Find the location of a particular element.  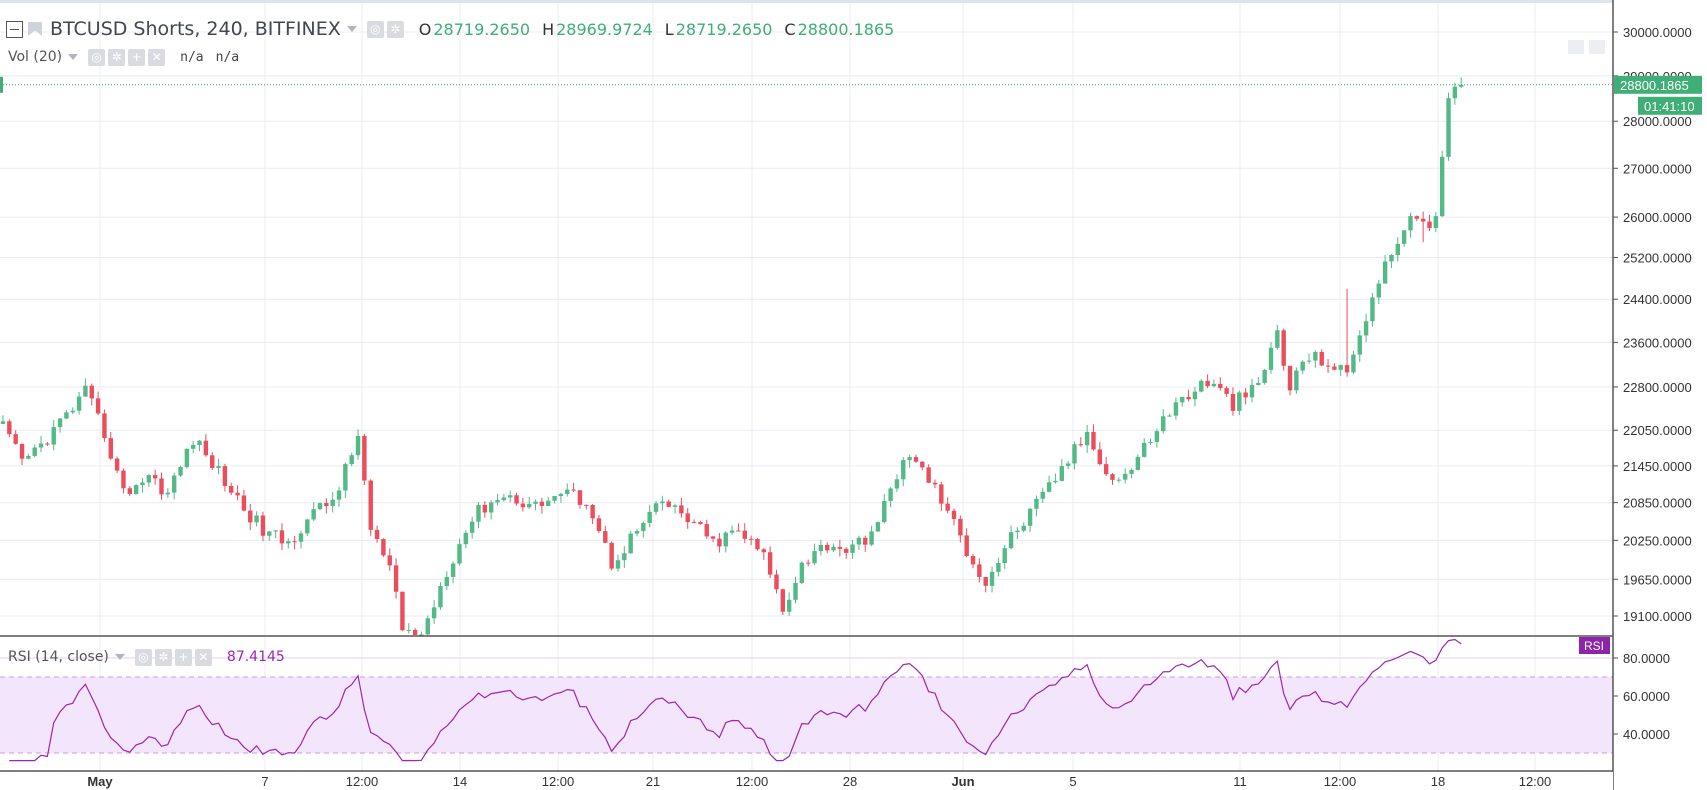

price-tick-label: 25200.0000 is located at coordinates (1657, 258).